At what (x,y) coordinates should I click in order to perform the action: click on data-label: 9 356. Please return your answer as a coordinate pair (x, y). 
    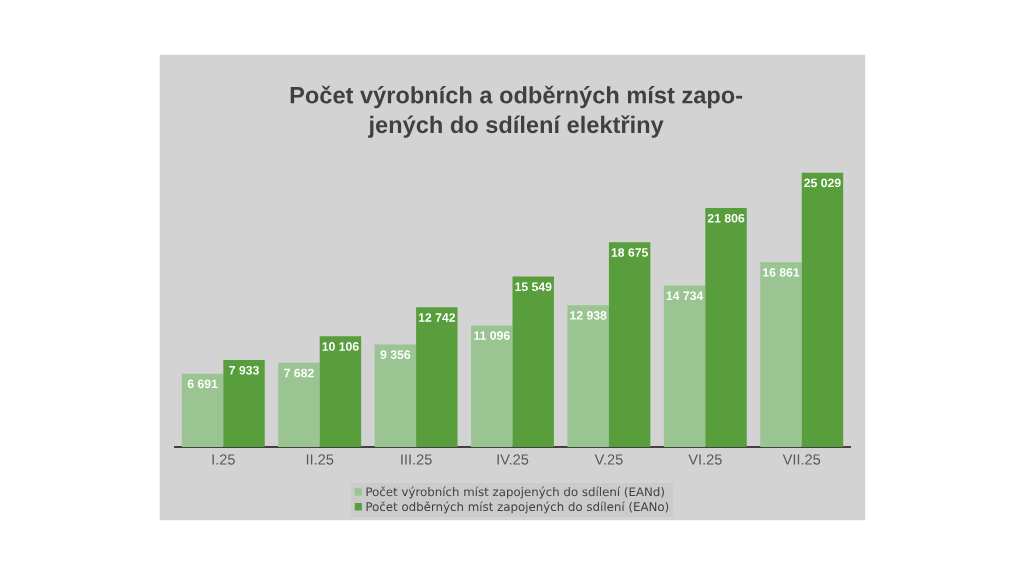
    Looking at the image, I should click on (395, 354).